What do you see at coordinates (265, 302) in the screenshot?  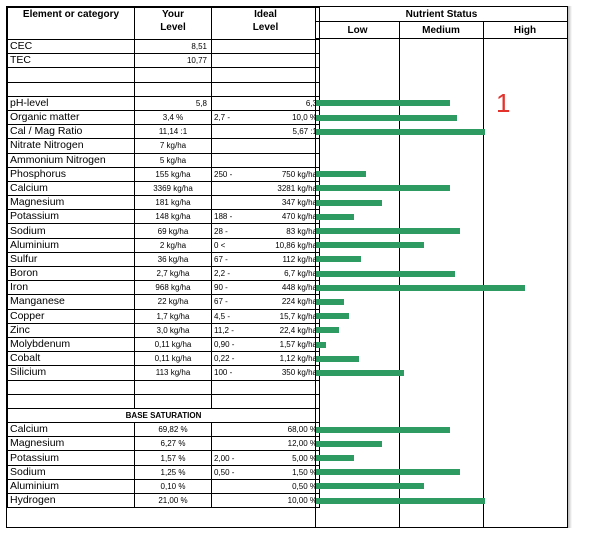 I see `ideal-level-cell: 67 - 224 kg/ha` at bounding box center [265, 302].